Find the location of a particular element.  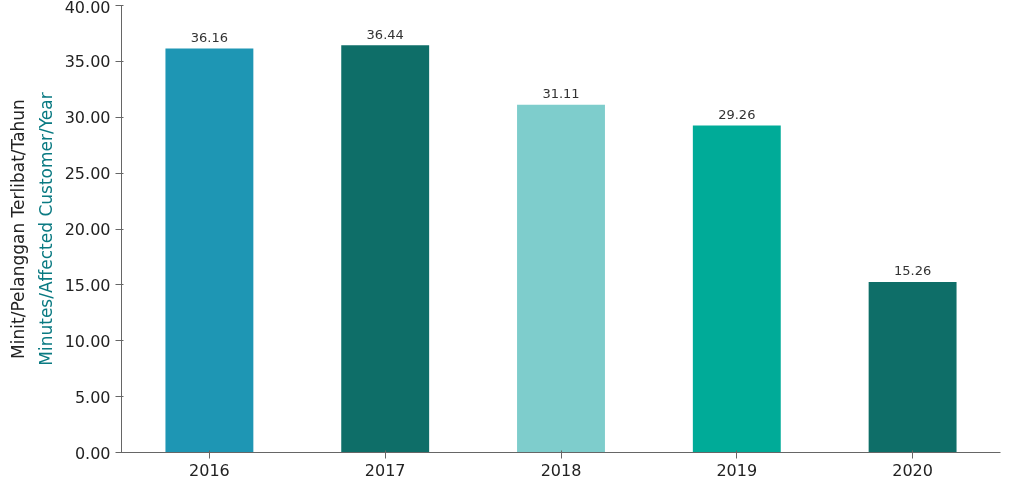

x-tick-label: 2017 is located at coordinates (385, 470).